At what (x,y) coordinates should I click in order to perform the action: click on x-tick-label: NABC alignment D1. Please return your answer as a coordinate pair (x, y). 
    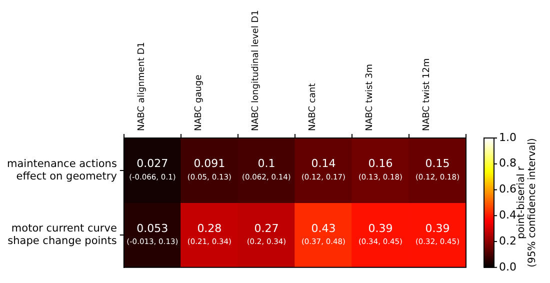
    Looking at the image, I should click on (141, 86).